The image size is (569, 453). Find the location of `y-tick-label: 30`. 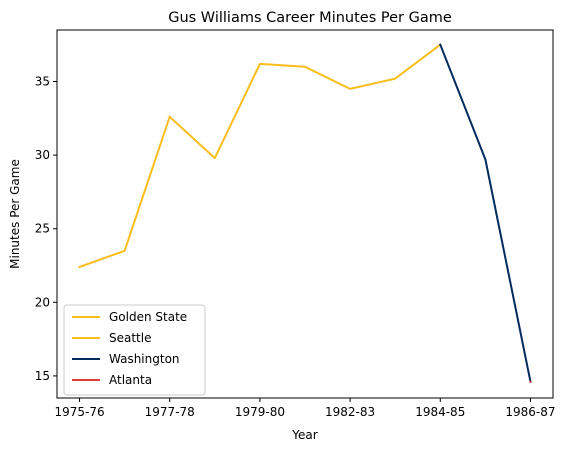

y-tick-label: 30 is located at coordinates (42, 155).